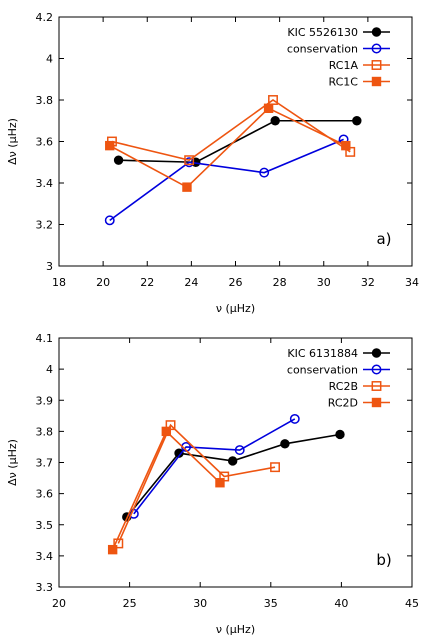 Image resolution: width=429 pixels, height=641 pixels. I want to click on y-tick-label: 3.7, so click(45, 463).